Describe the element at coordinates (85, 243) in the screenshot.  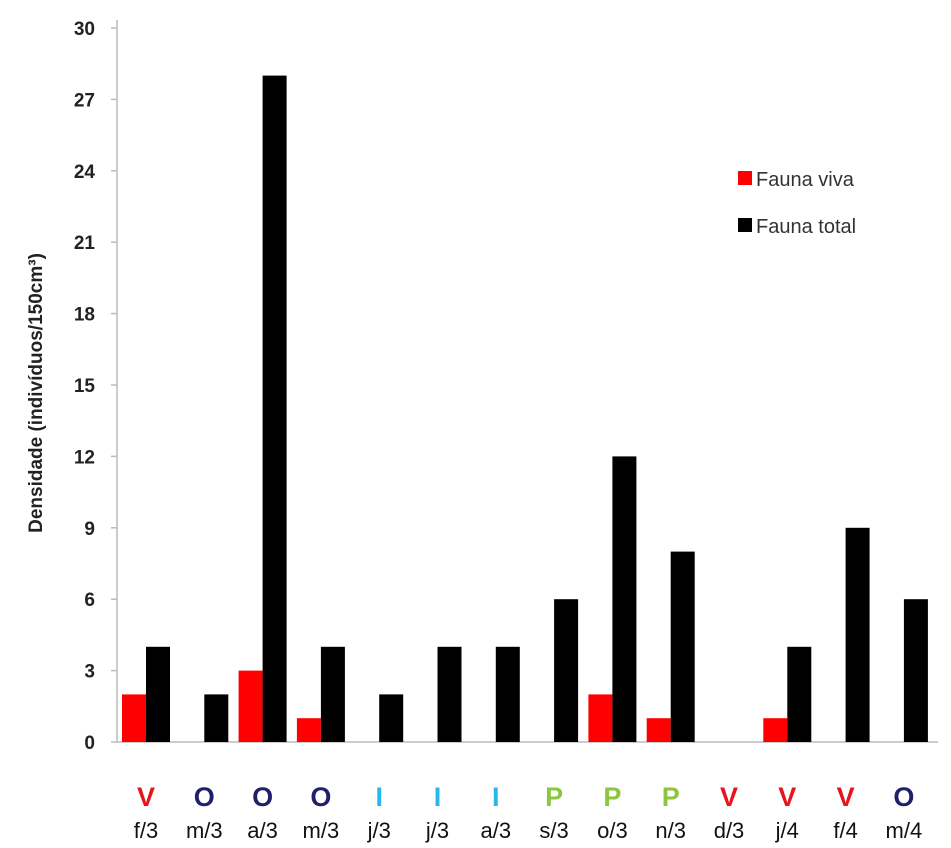
I see `y-tick-label: 21` at that location.